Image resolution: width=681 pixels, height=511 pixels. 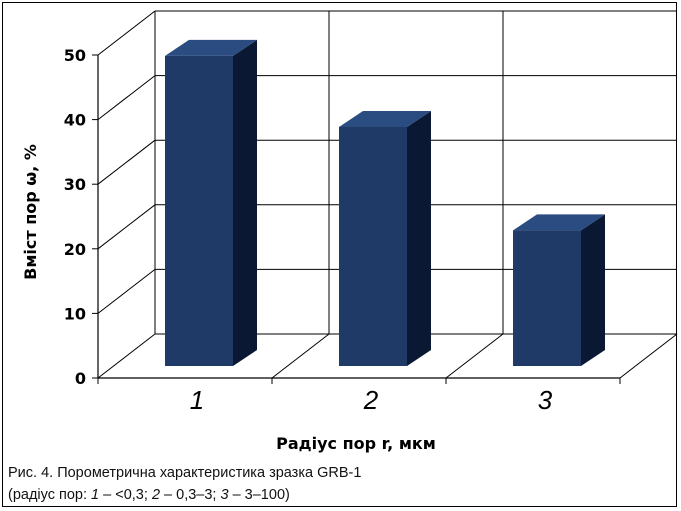 What do you see at coordinates (259, 495) in the screenshot?
I see `caption-range-3: – 3–100)` at bounding box center [259, 495].